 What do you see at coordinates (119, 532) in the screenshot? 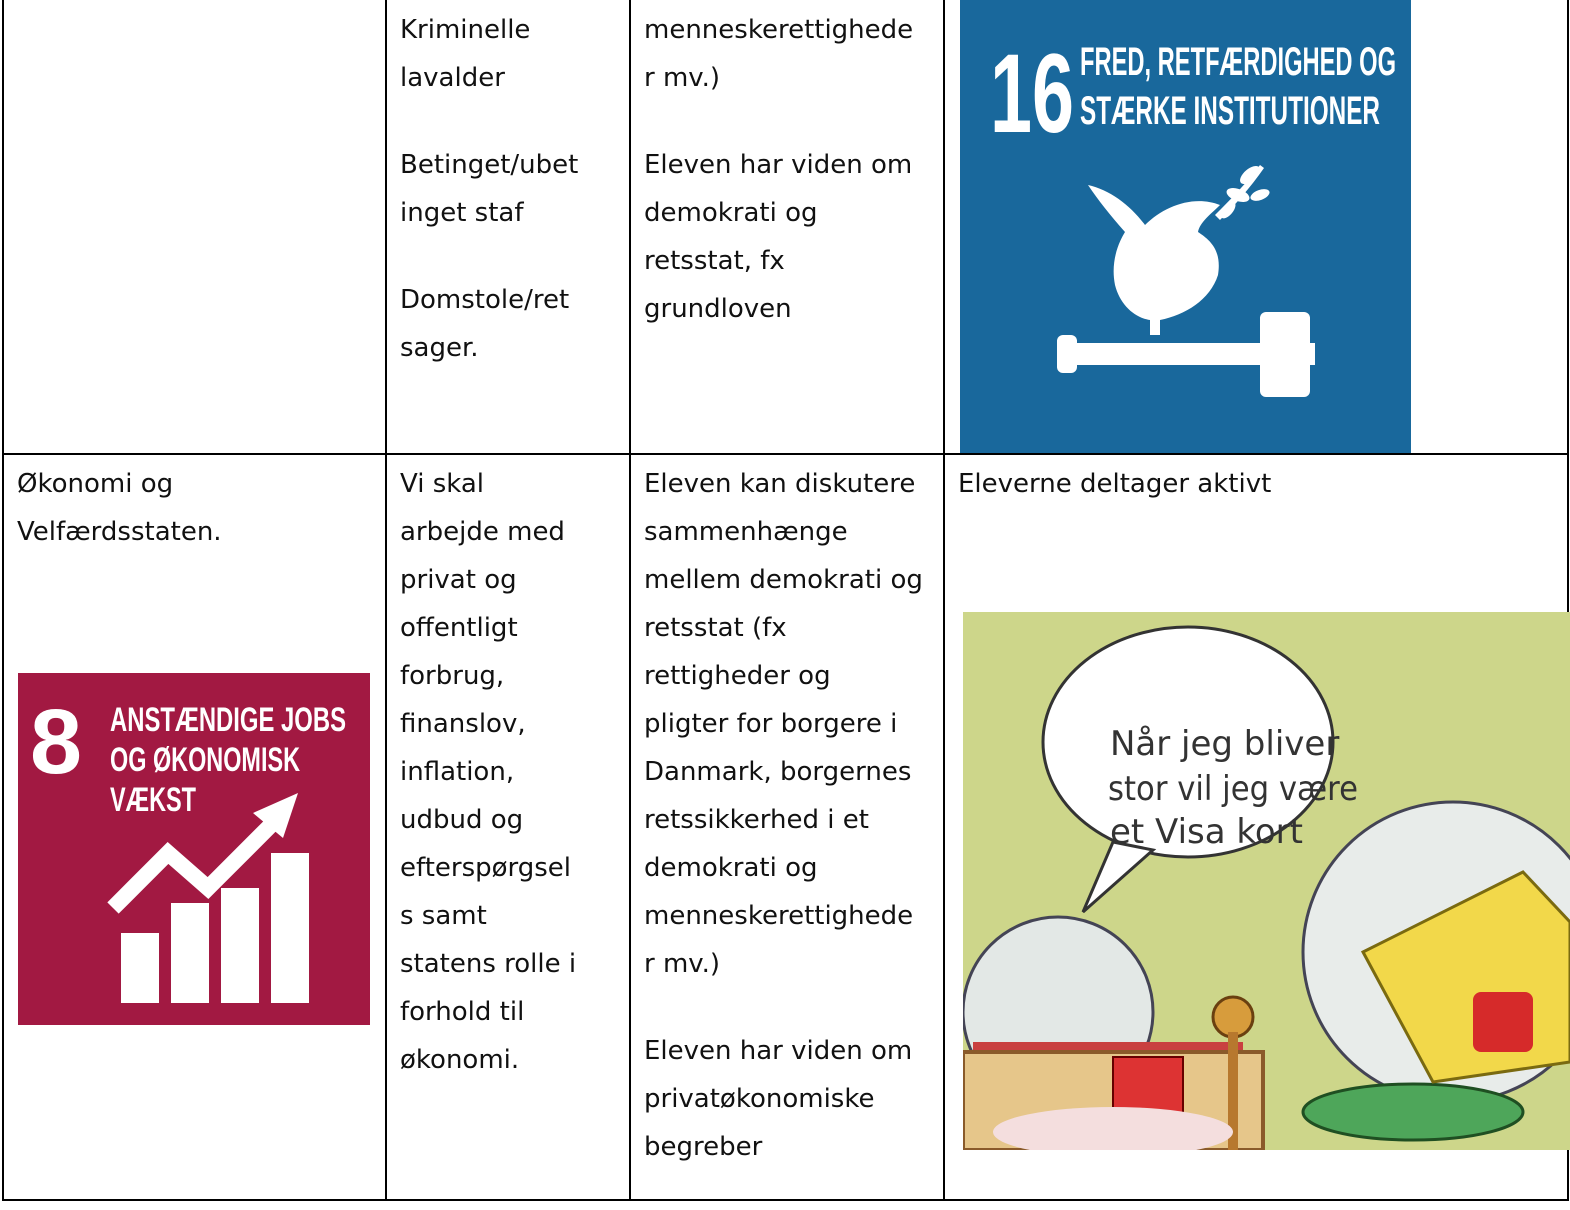
I see `text-line: Velfærdsstaten.` at bounding box center [119, 532].